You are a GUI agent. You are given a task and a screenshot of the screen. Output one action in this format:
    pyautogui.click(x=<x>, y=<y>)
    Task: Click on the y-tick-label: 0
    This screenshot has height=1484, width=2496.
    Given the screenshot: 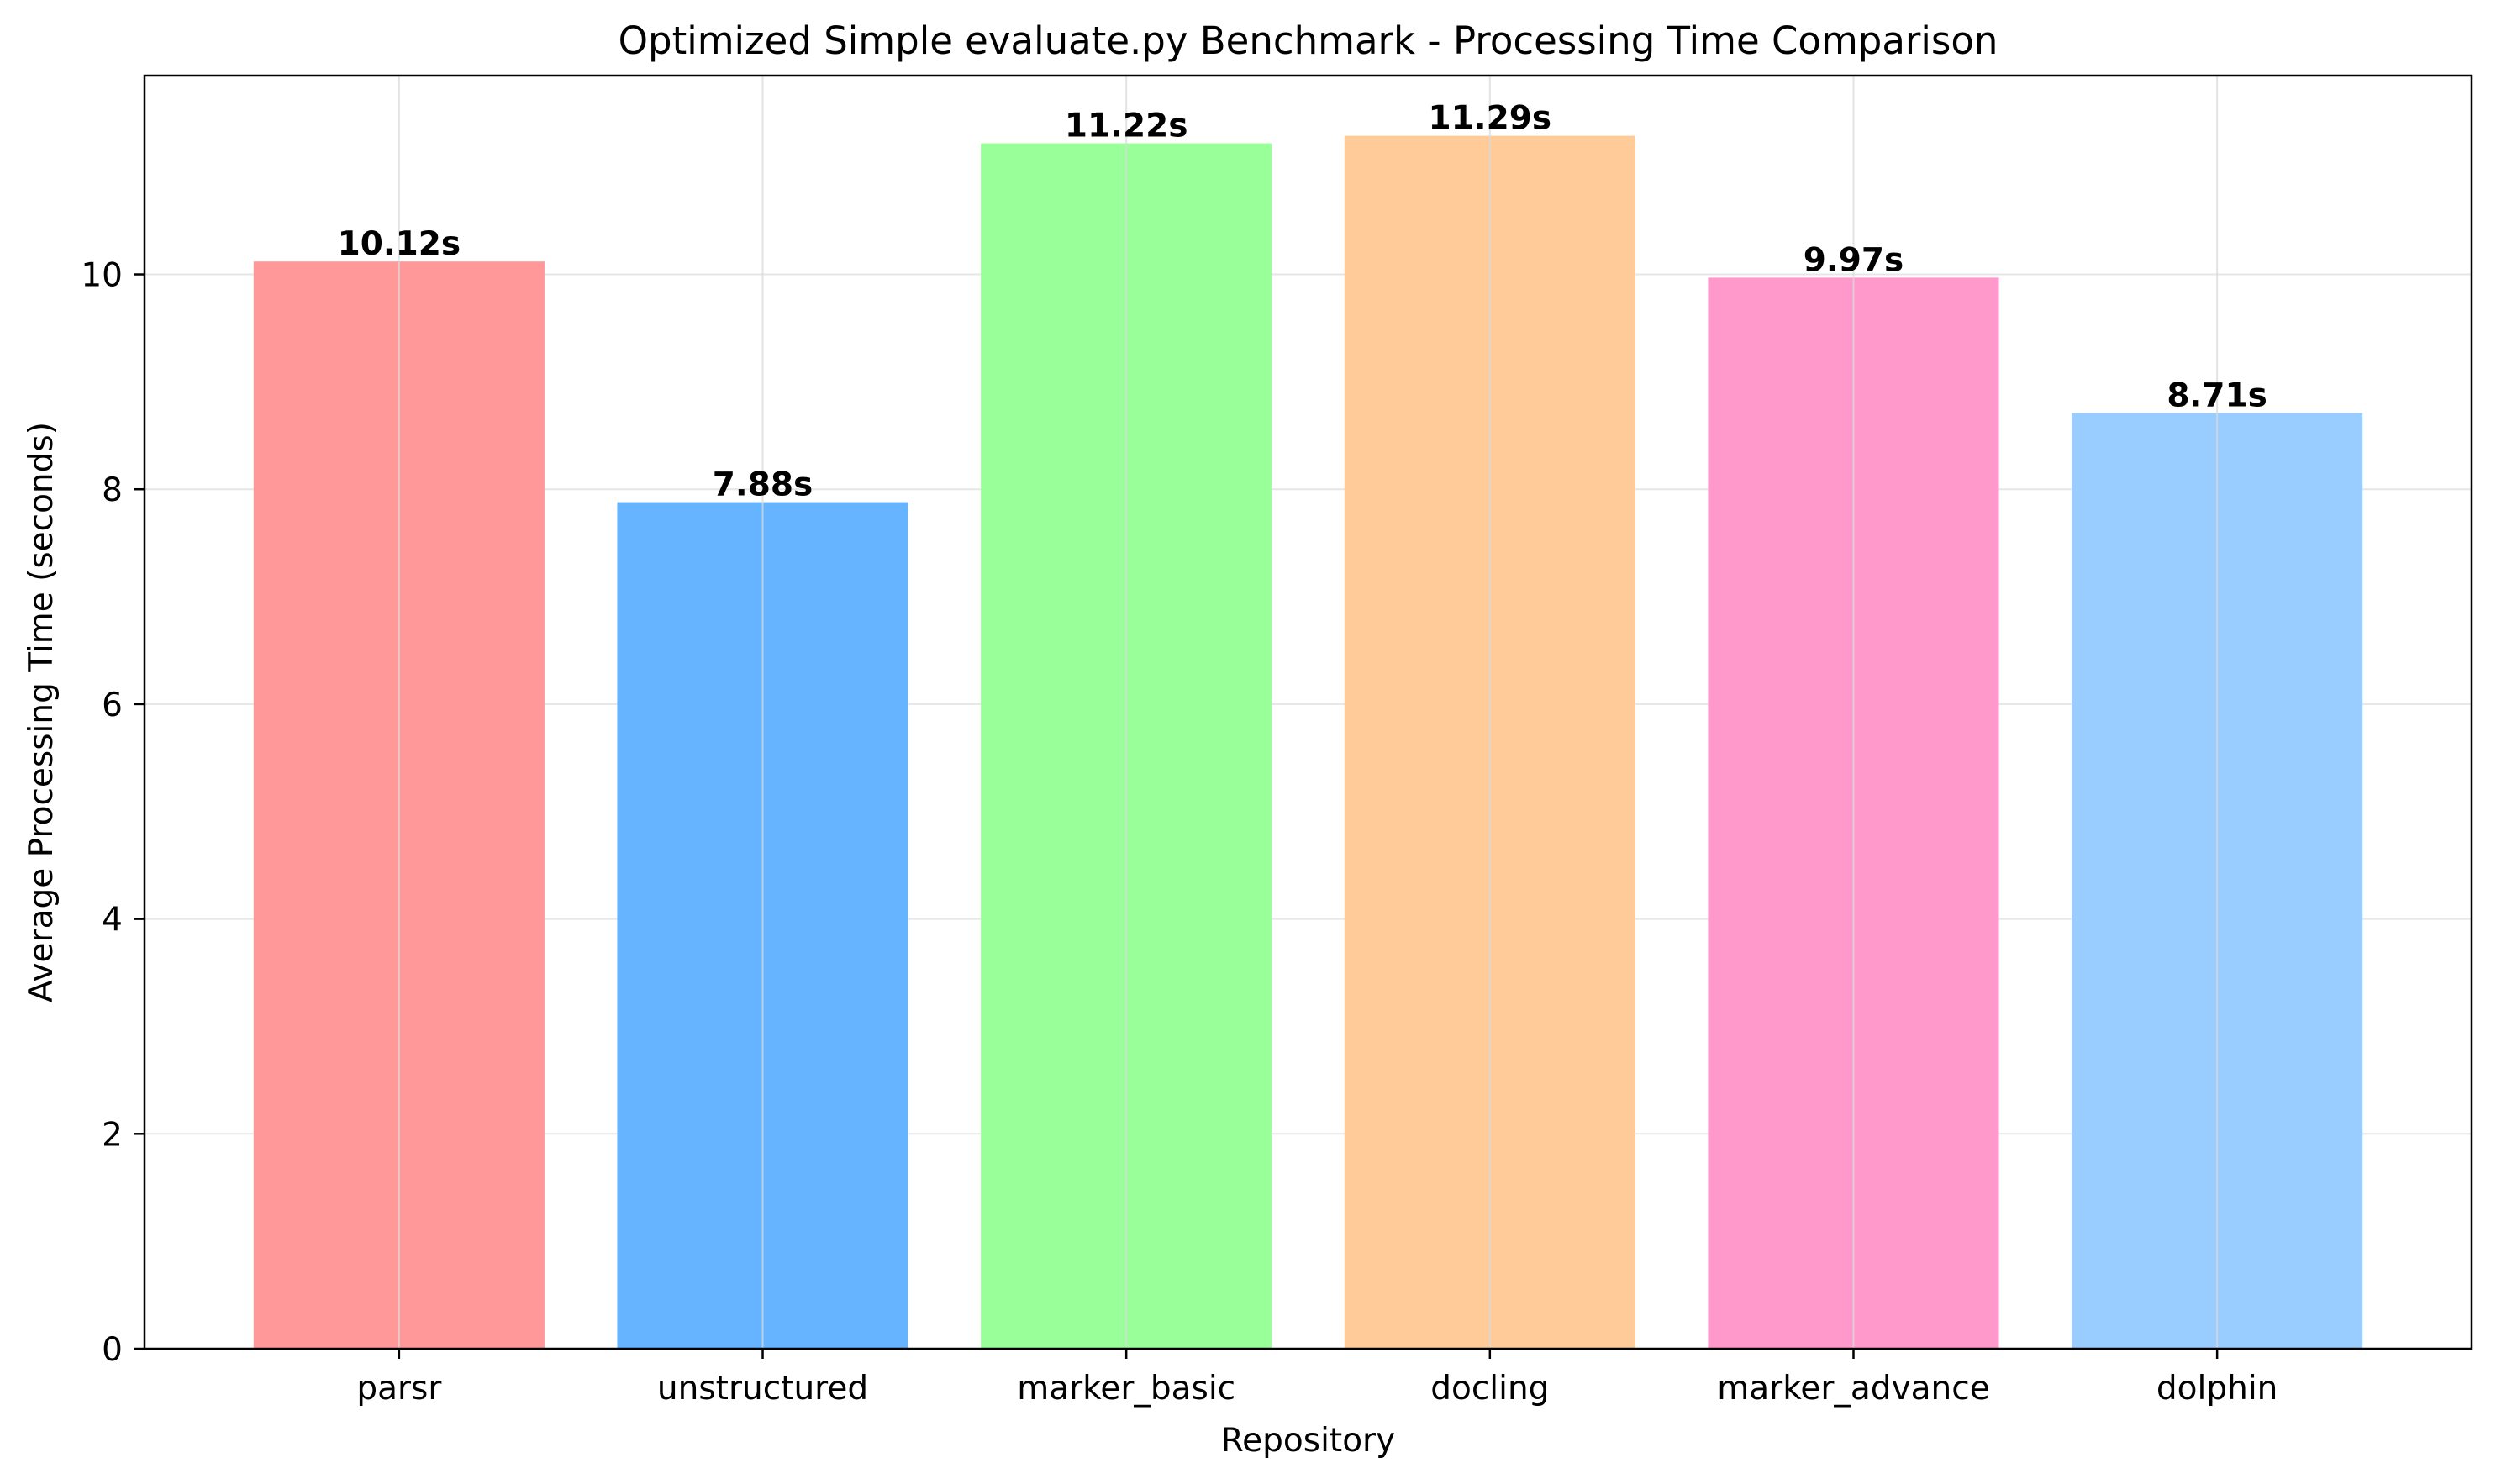 What is the action you would take?
    pyautogui.click(x=113, y=1350)
    